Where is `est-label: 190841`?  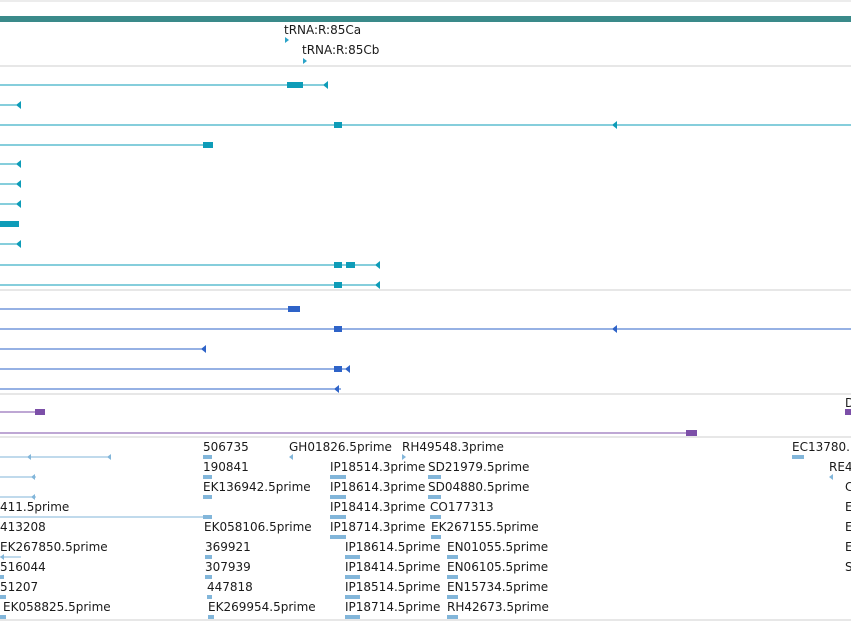
est-label: 190841 is located at coordinates (226, 467).